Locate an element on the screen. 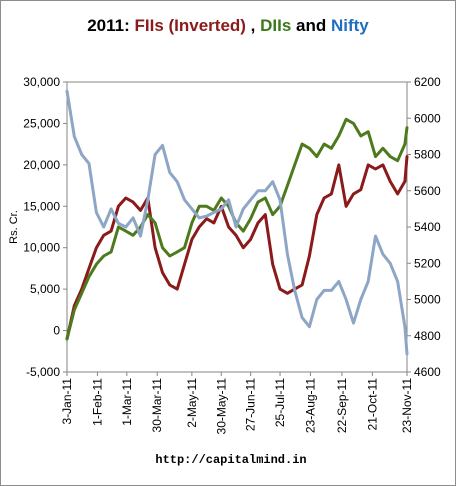  x-tick-label: 30-May-11 is located at coordinates (221, 406).